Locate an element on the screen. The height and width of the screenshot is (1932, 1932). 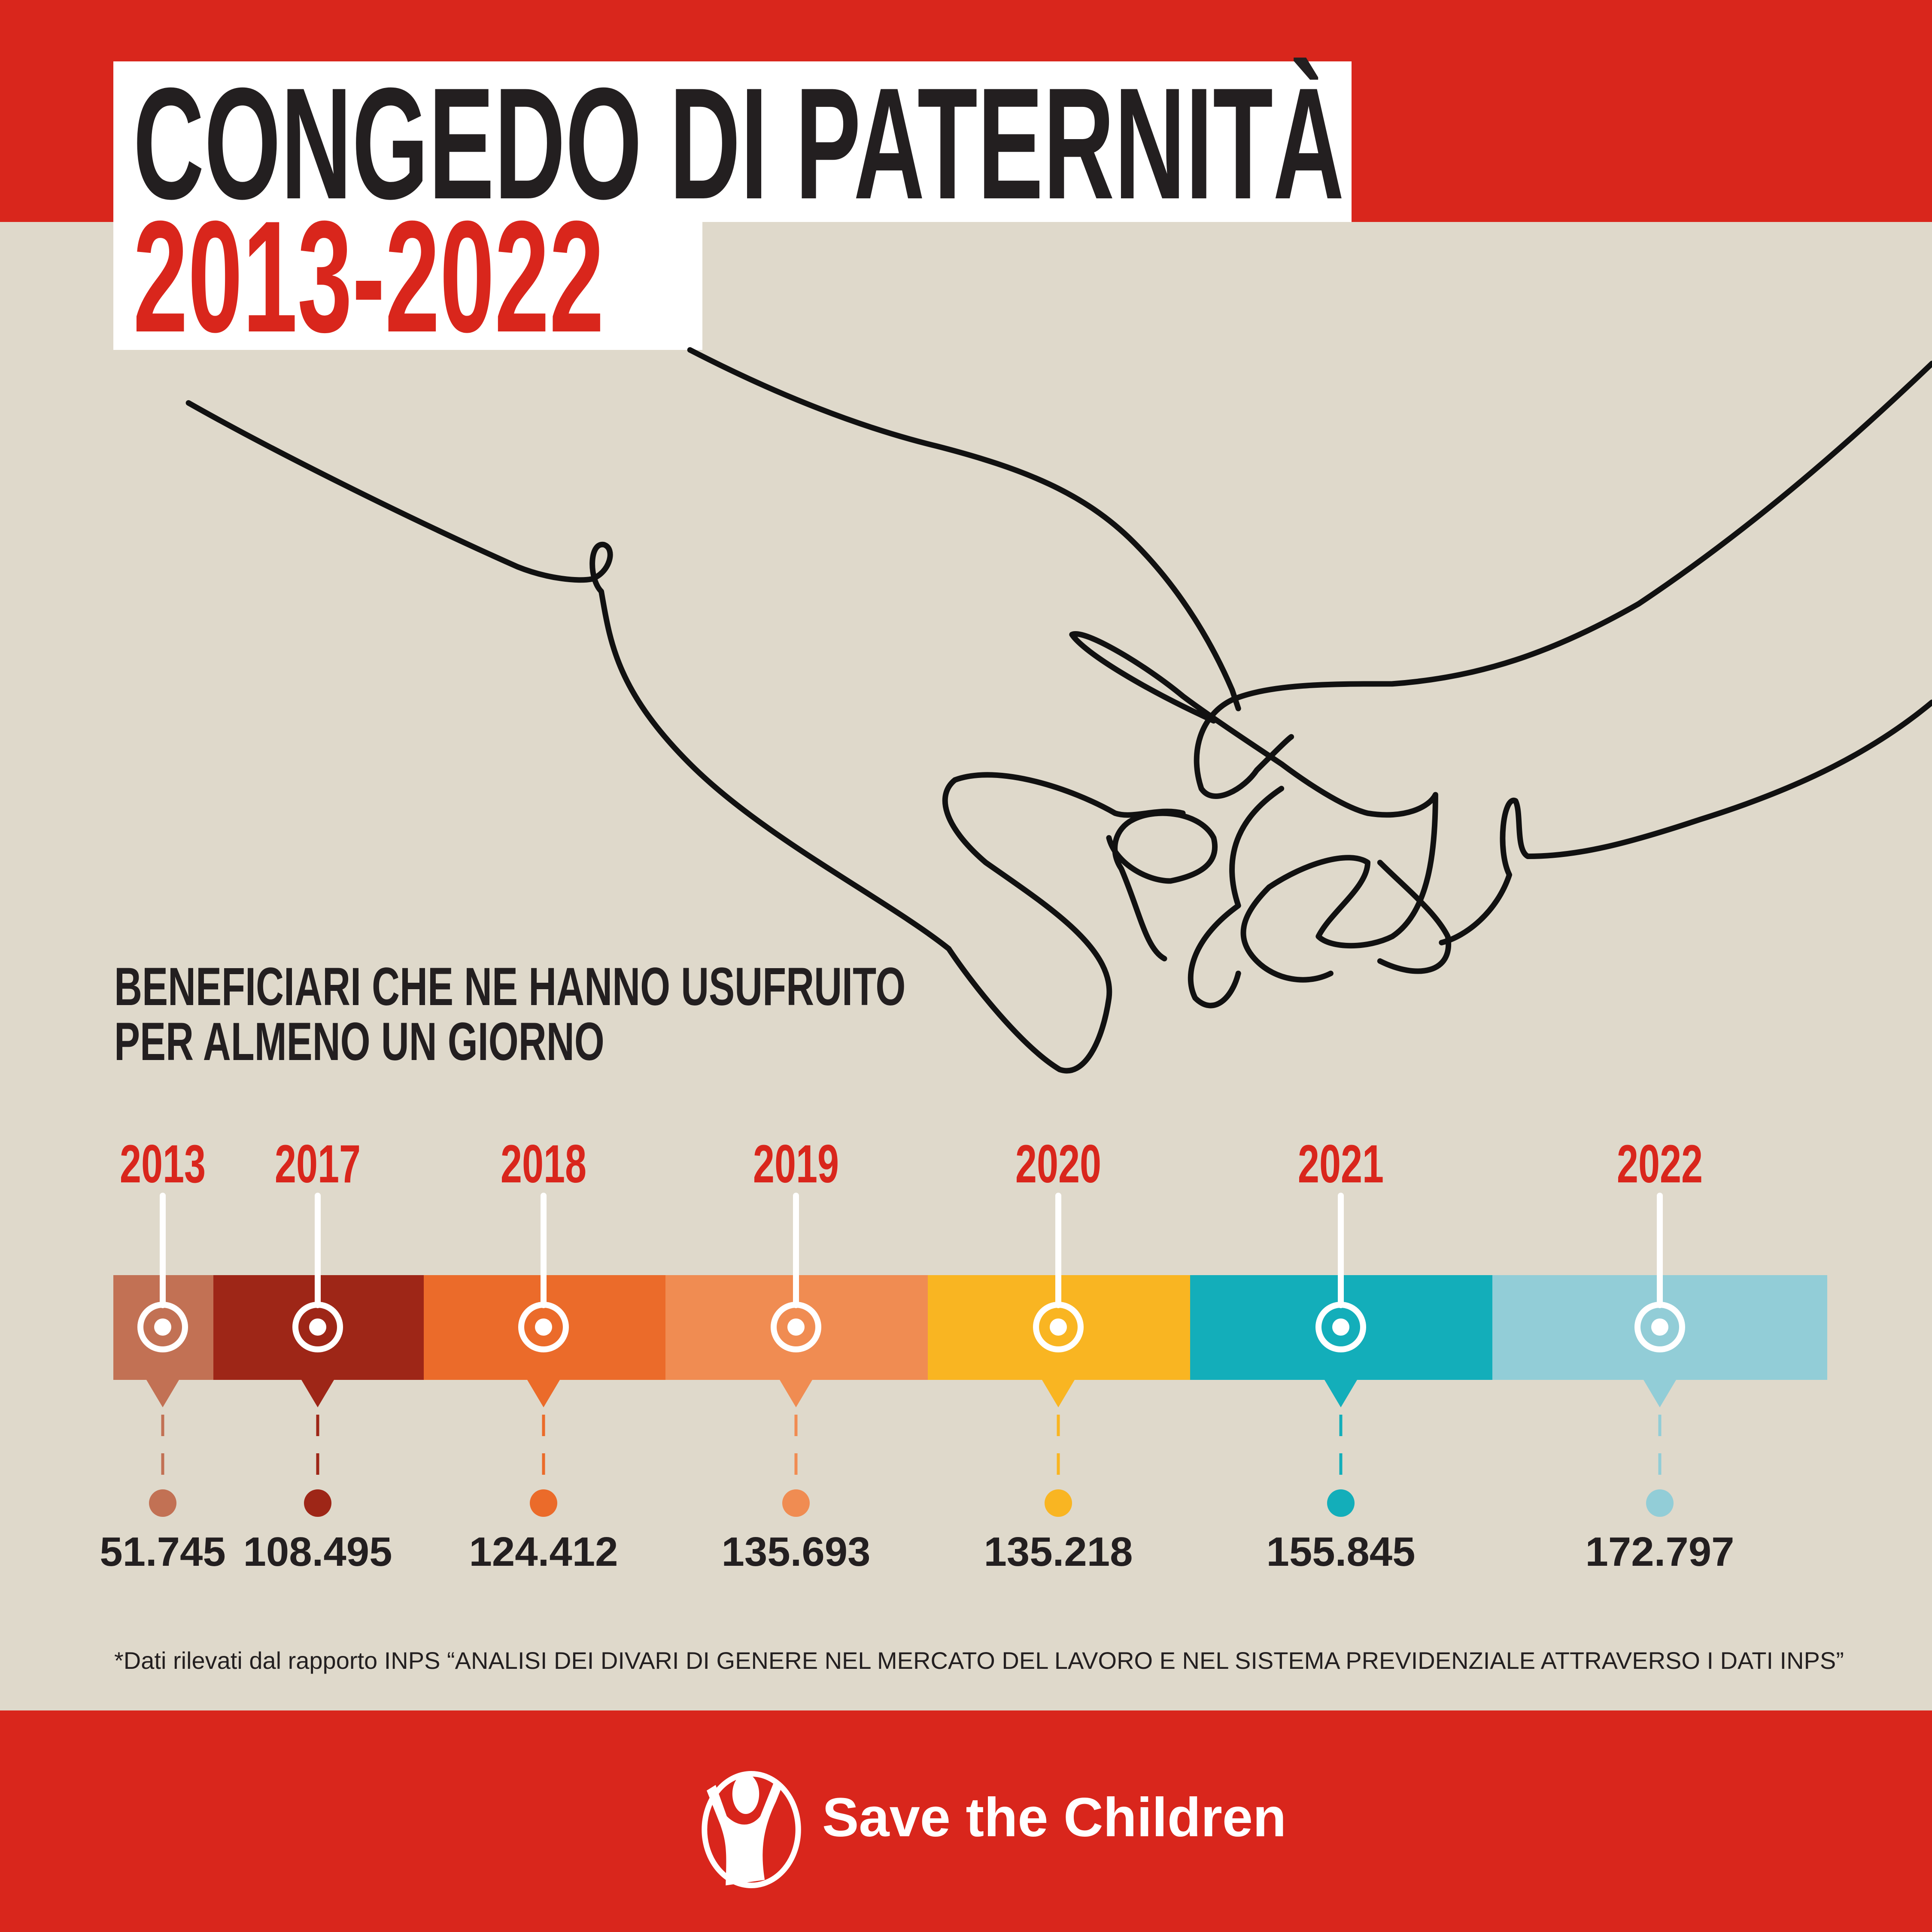
year-label: 2021 is located at coordinates (1341, 1164).